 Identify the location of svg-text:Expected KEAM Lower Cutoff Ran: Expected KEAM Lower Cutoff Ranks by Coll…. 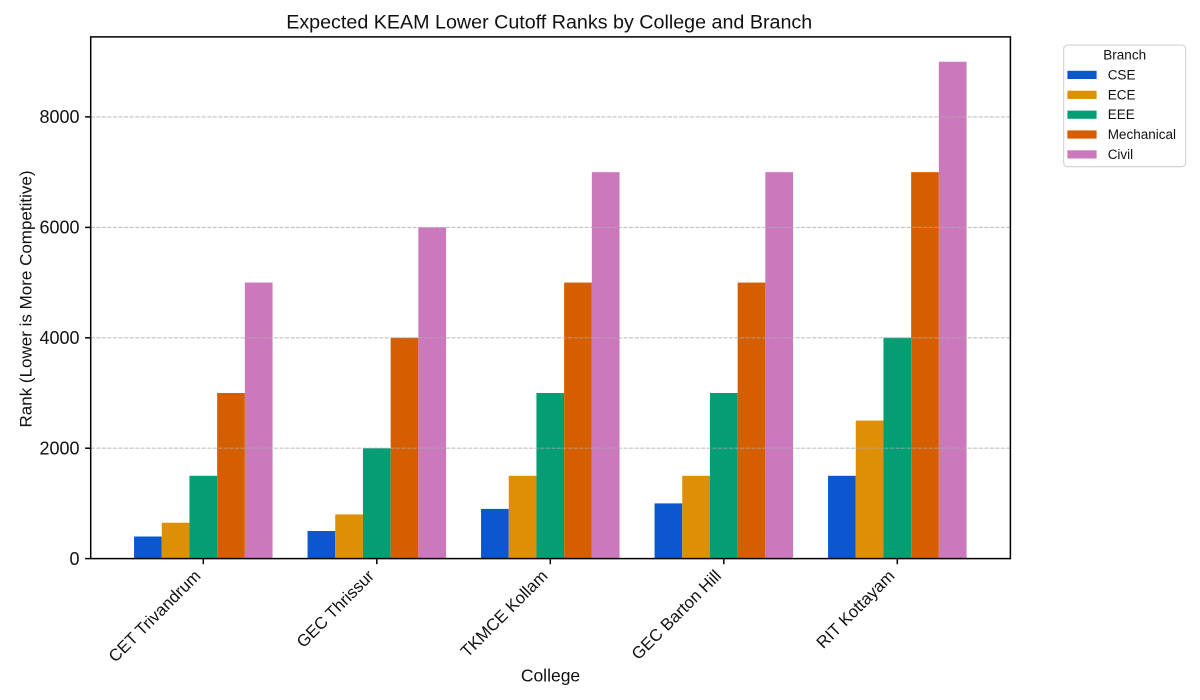
(549, 23).